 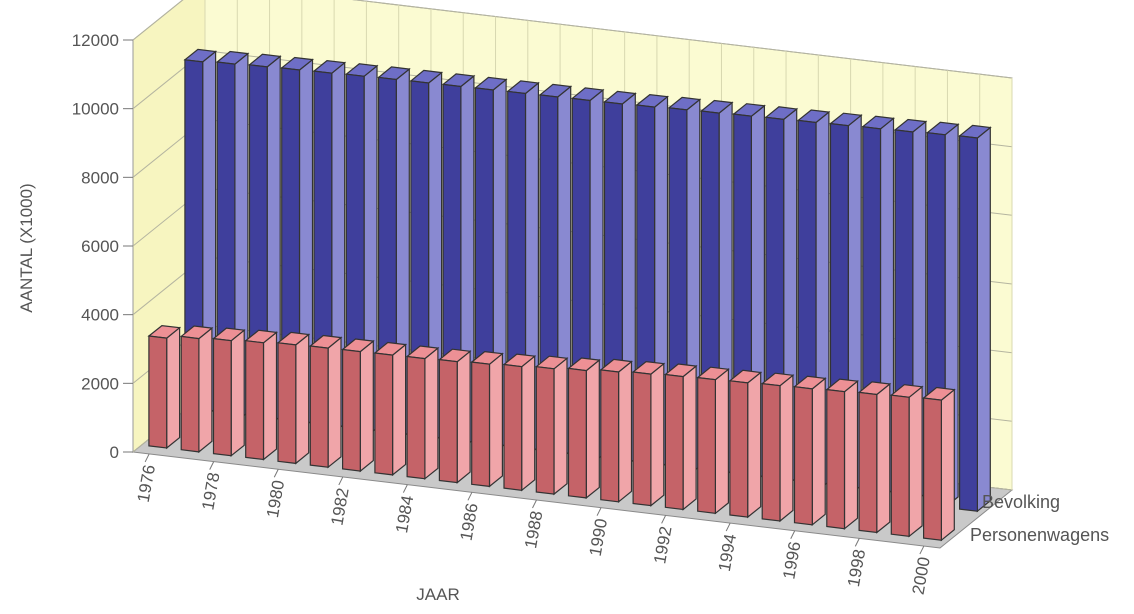 I want to click on gridline, so click(x=572, y=39).